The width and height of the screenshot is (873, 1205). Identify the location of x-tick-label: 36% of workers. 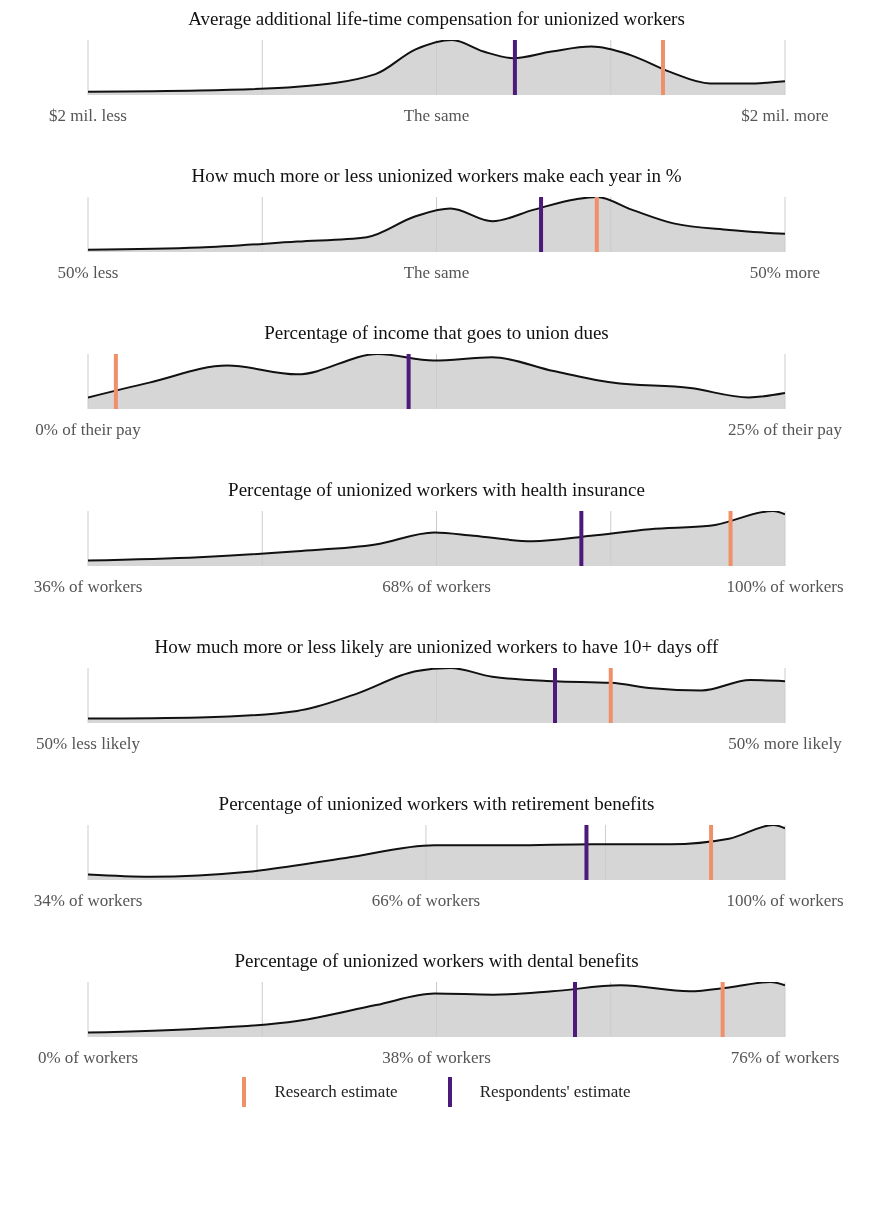
(88, 587).